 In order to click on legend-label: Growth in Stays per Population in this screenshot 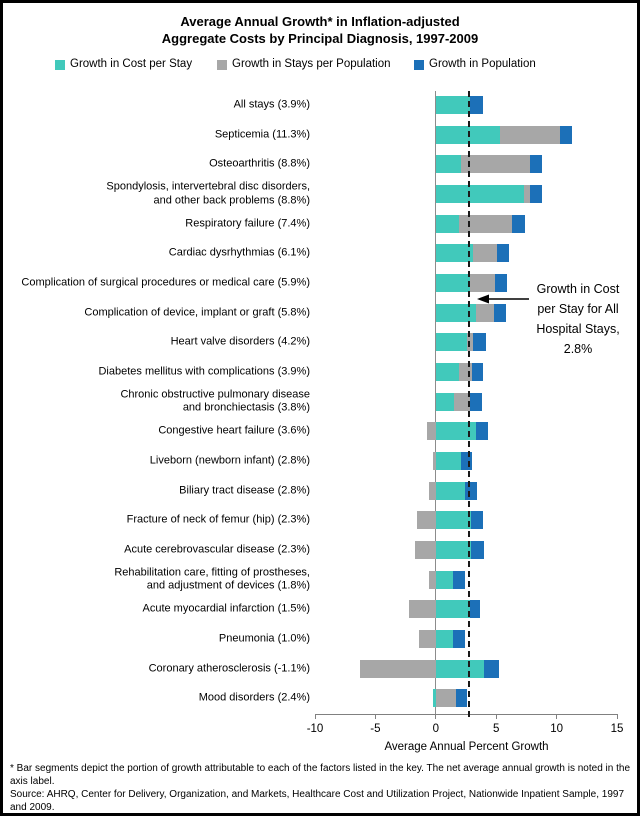, I will do `click(311, 64)`.